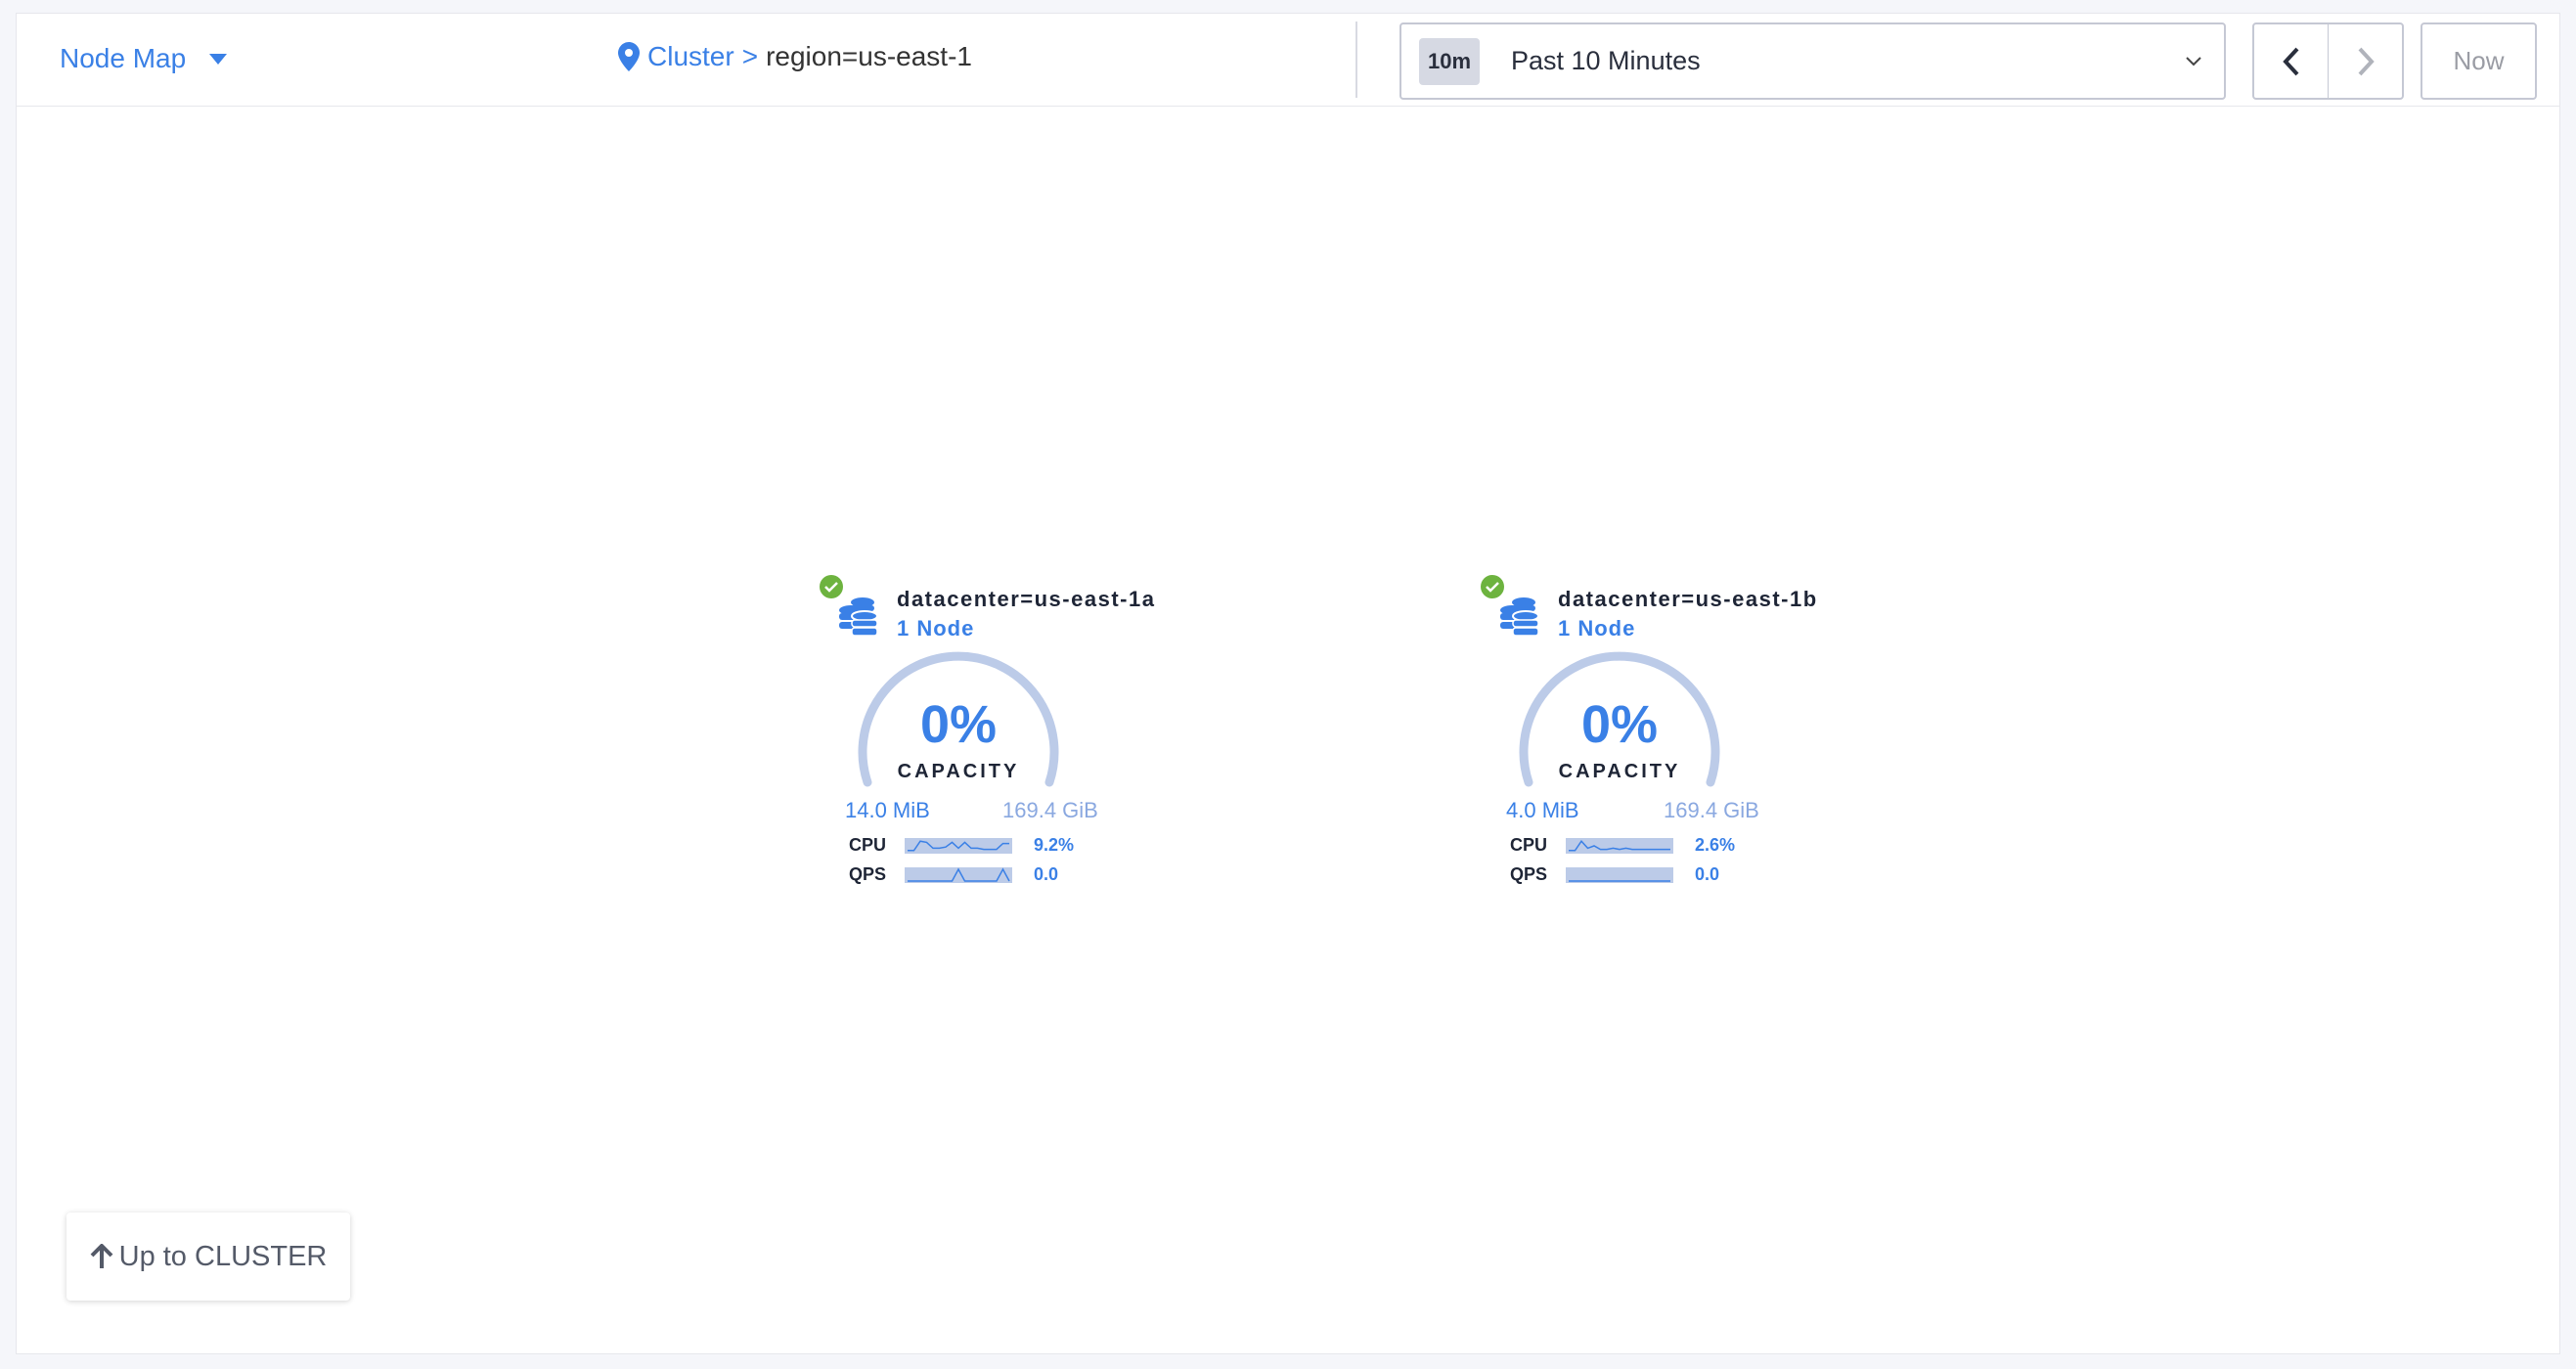  I want to click on qps-sparkline-line, so click(959, 875).